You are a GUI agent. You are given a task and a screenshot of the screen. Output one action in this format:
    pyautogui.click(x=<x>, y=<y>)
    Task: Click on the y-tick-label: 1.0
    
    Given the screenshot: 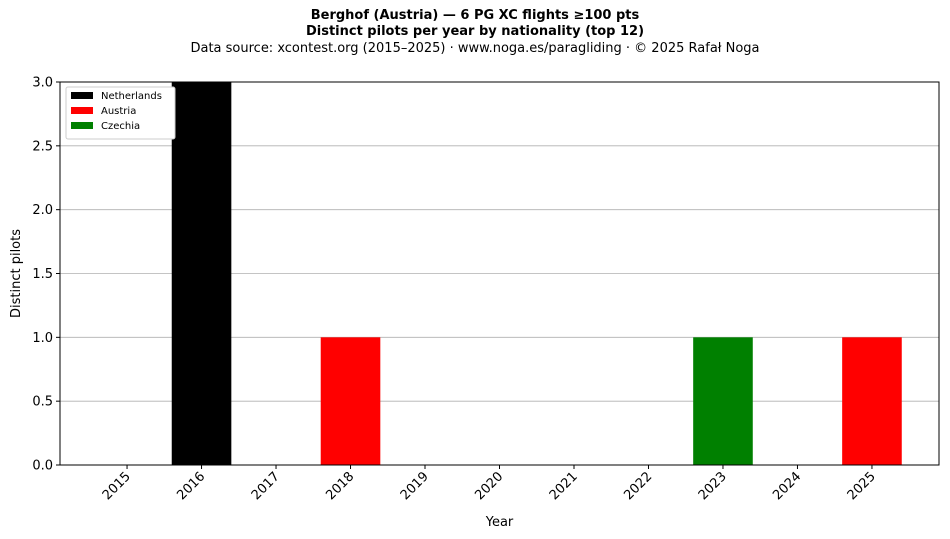 What is the action you would take?
    pyautogui.click(x=42, y=338)
    